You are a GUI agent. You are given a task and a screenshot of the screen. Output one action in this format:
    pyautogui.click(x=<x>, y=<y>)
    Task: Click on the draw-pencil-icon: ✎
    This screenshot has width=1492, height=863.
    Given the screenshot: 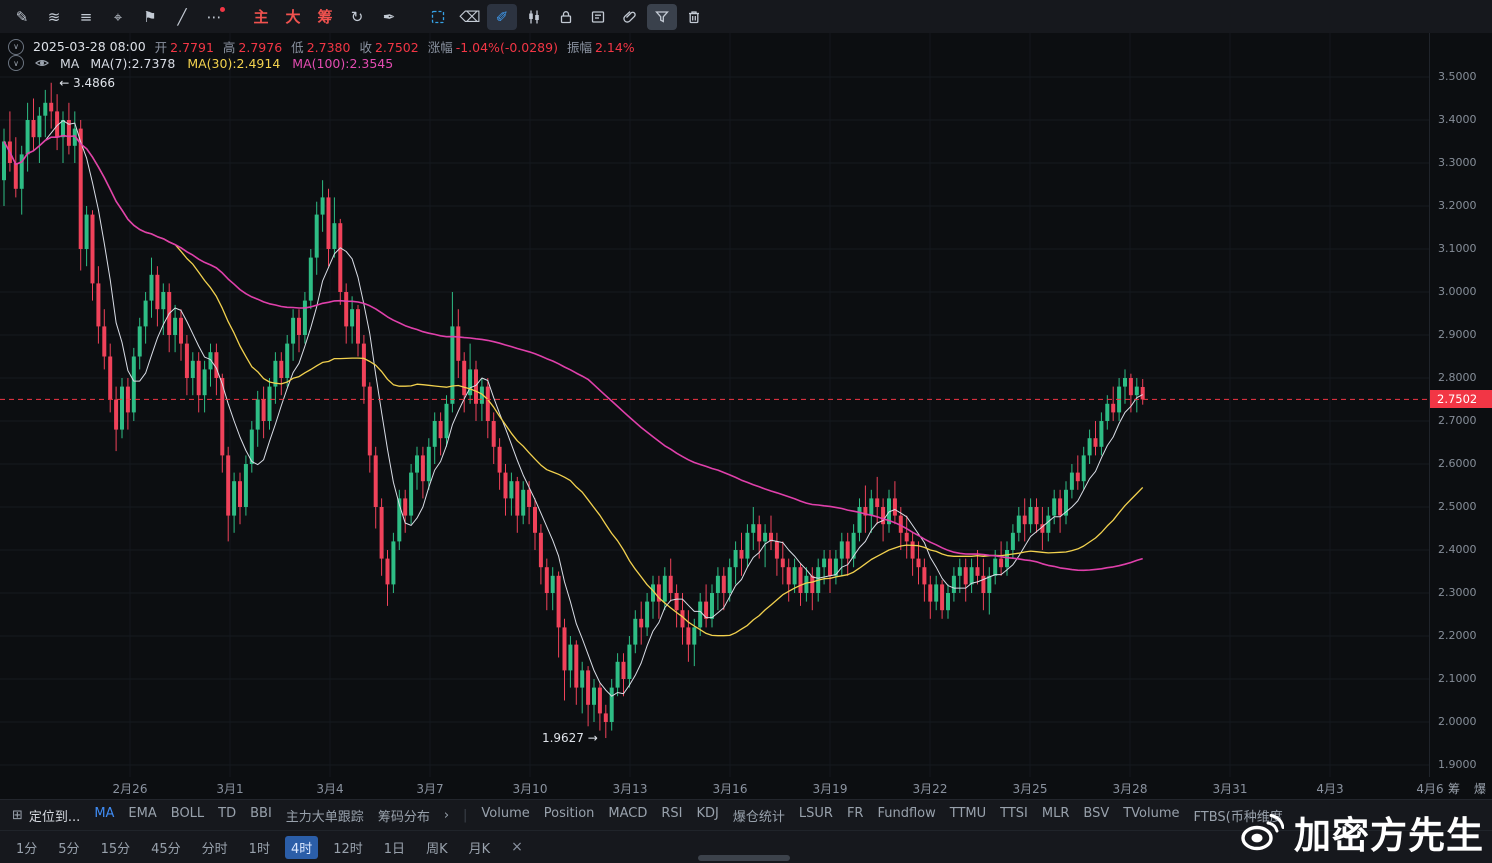 What is the action you would take?
    pyautogui.click(x=22, y=16)
    